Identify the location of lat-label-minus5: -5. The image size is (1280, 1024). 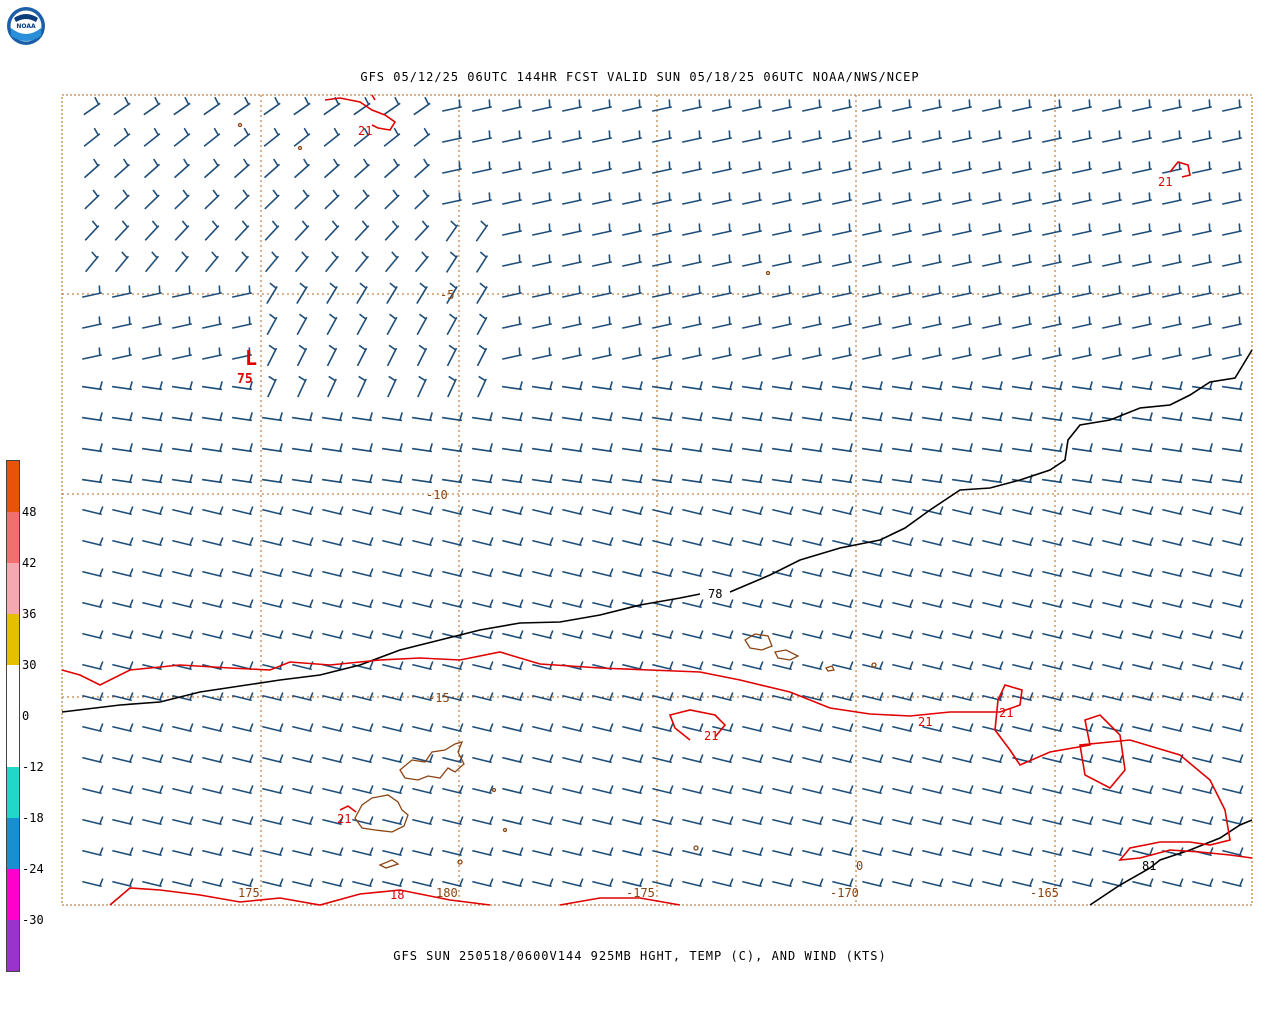
(447, 295).